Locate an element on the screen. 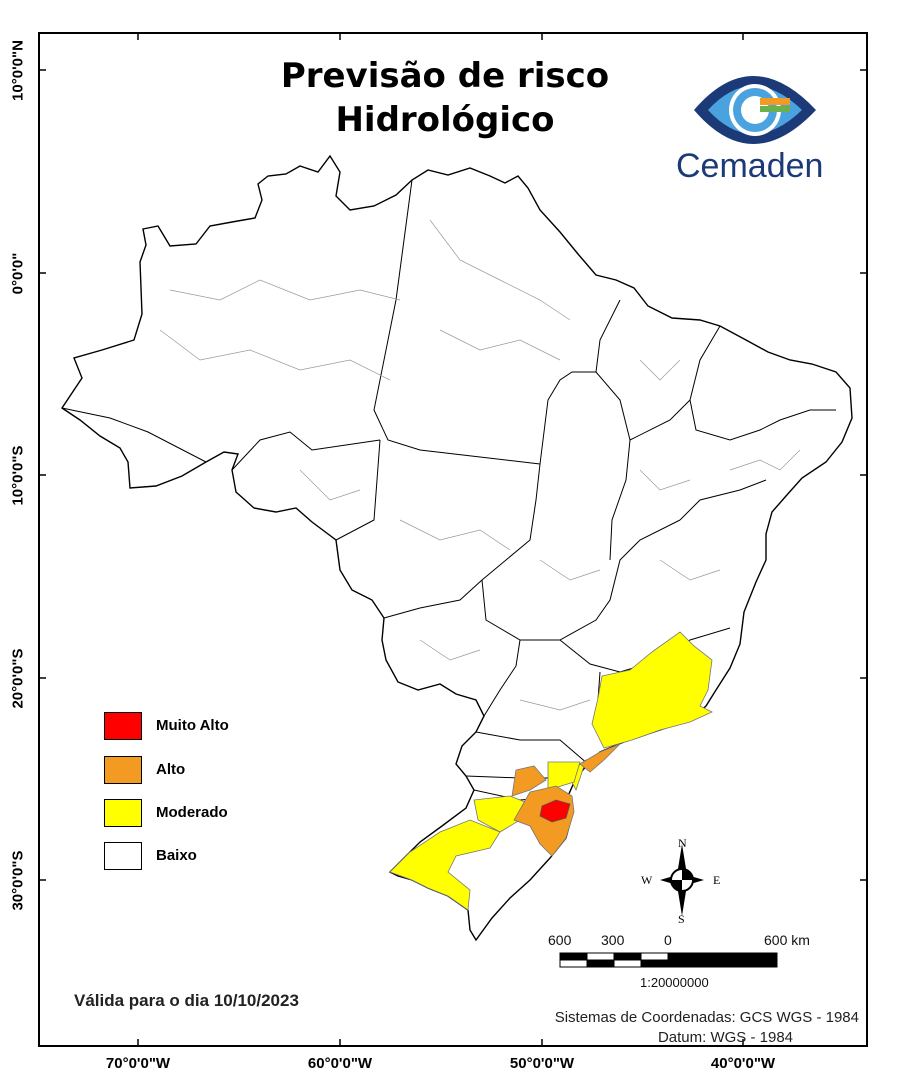 The height and width of the screenshot is (1080, 903). compass-rose-icon is located at coordinates (682, 880).